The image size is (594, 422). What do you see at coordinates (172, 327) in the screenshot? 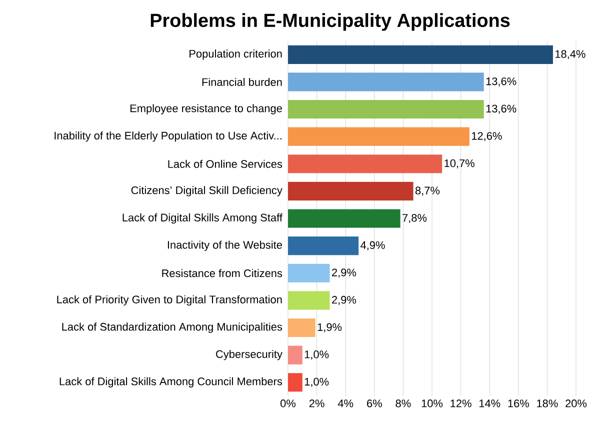
I see `y-tick-label: Lack of Standardization Among Municipalities` at bounding box center [172, 327].